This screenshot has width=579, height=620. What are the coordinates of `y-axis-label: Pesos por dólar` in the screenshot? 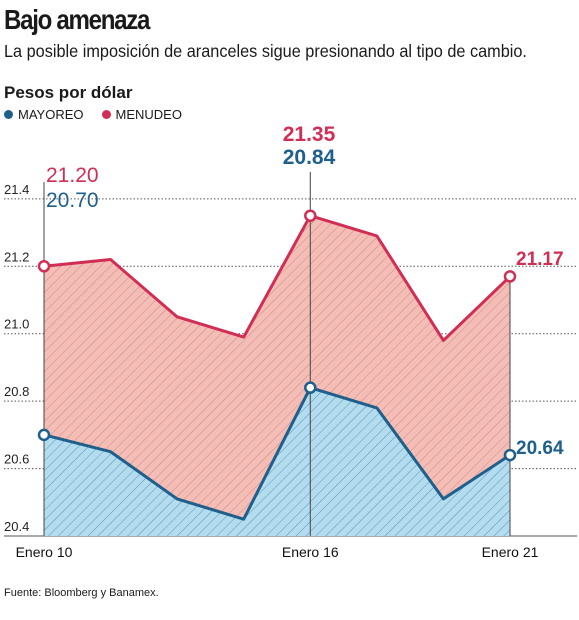 It's located at (68, 92).